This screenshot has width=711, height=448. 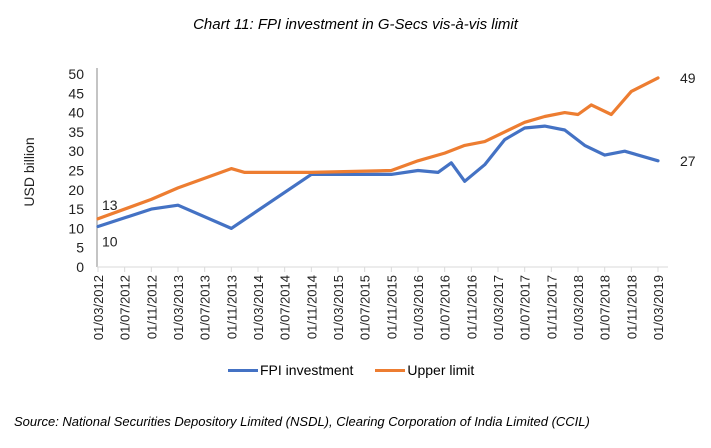 I want to click on x-tick-label: 01/11/2015, so click(x=391, y=307).